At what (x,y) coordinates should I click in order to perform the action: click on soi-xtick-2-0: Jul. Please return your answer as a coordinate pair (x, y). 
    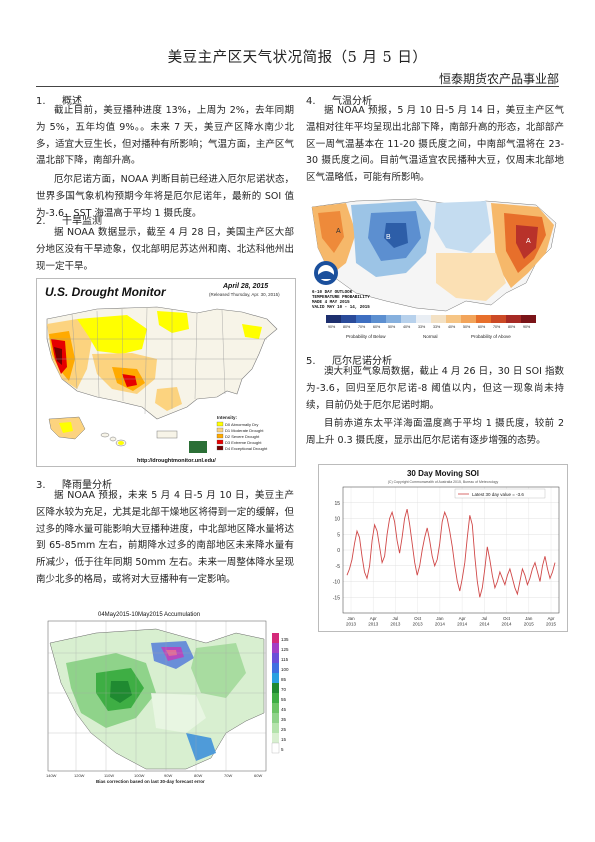
    Looking at the image, I should click on (396, 618).